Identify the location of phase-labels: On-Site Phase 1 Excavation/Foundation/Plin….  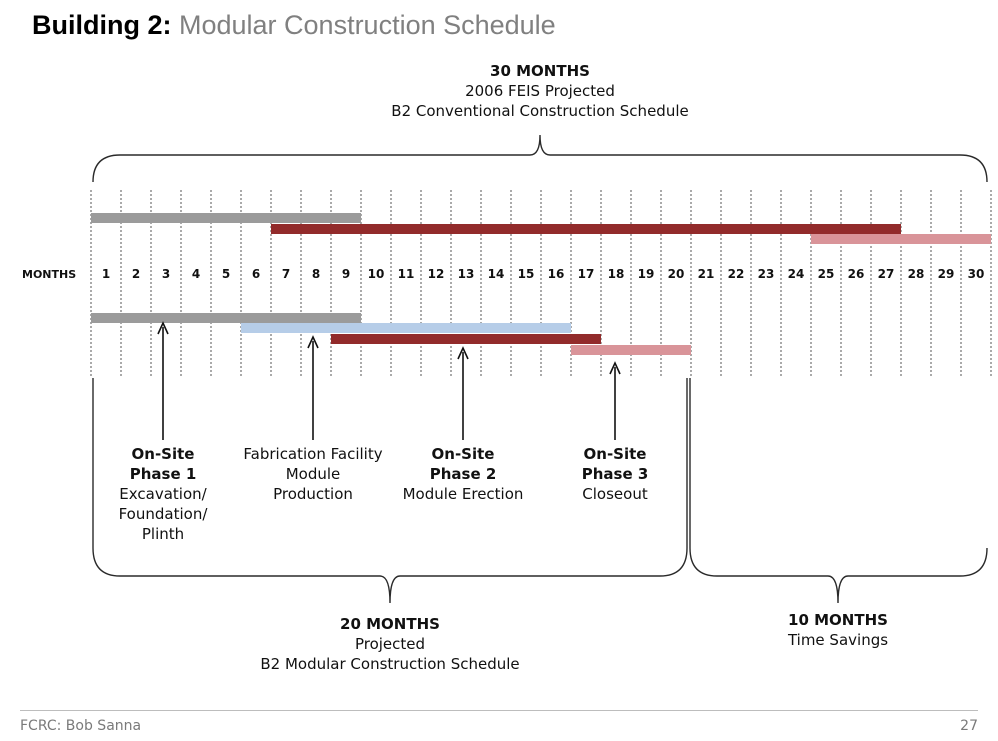
(384, 494).